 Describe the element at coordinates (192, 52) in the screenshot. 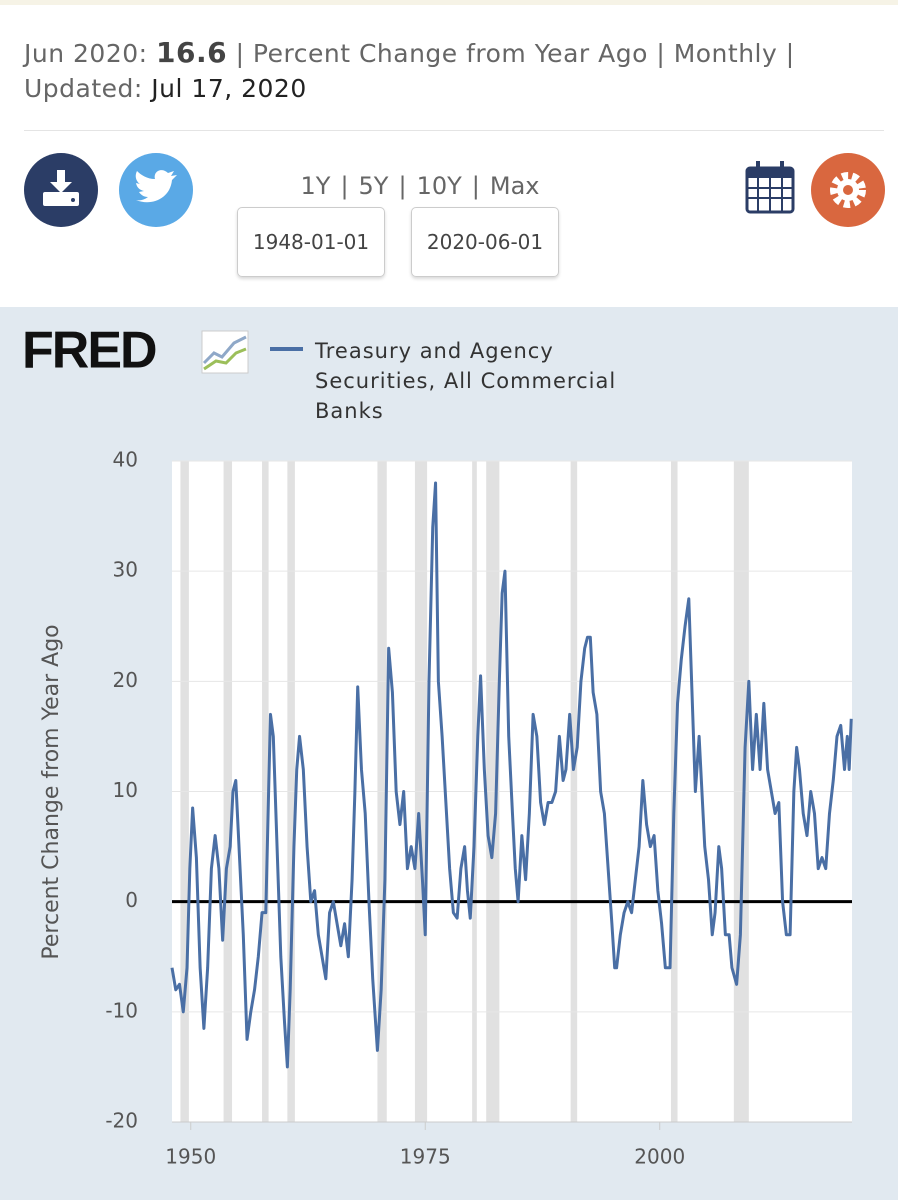

I see `latest-value: 16.6` at that location.